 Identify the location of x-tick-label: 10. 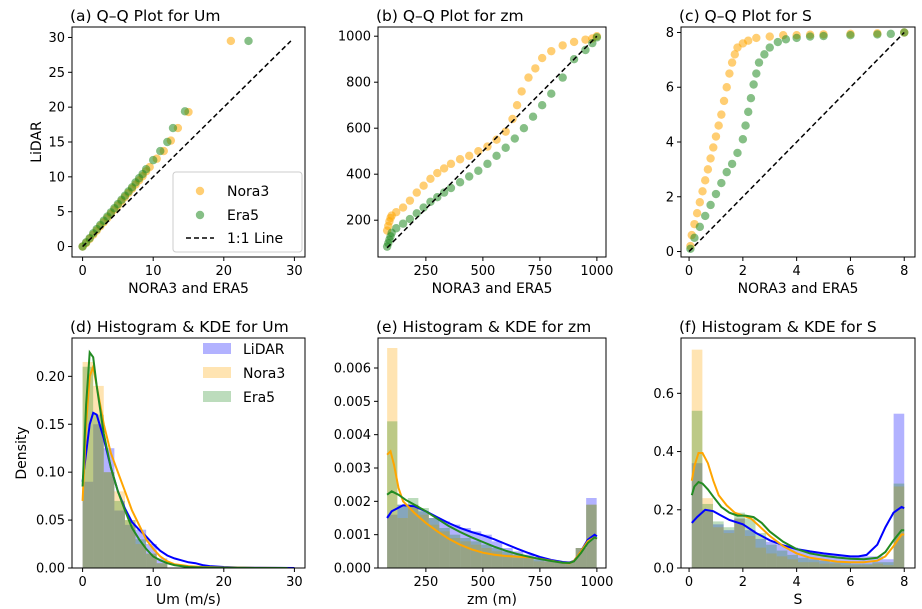
(153, 582).